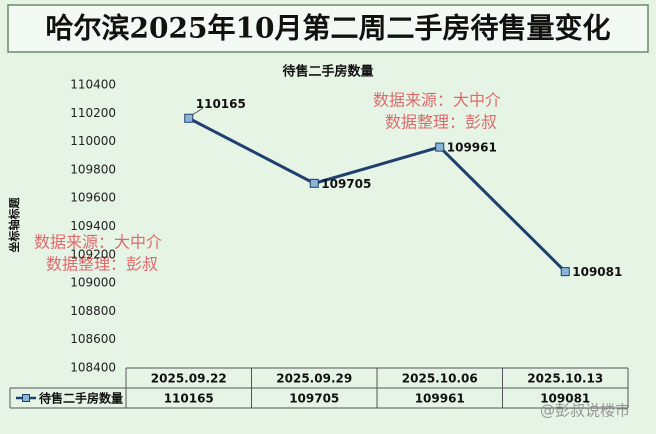 The image size is (656, 434). I want to click on y-tick-label: 108800, so click(93, 311).